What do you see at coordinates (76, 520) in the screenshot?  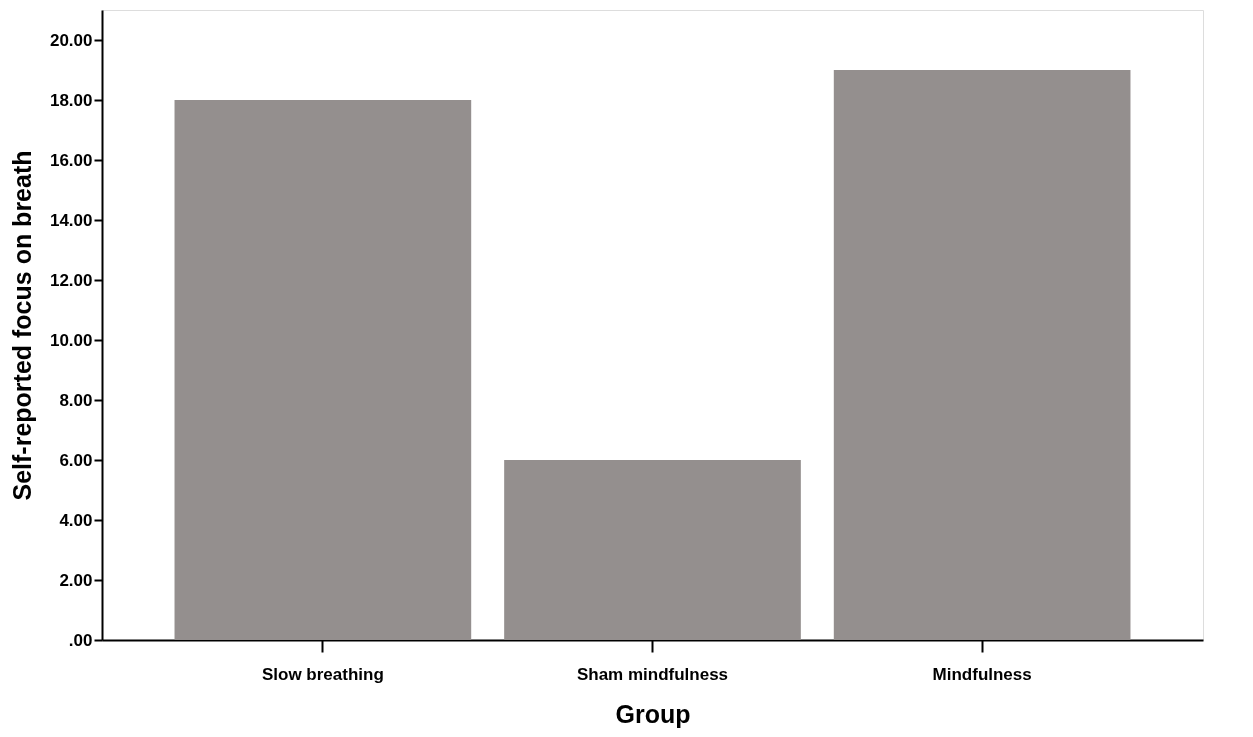 I see `y-tick-label: 4.00` at bounding box center [76, 520].